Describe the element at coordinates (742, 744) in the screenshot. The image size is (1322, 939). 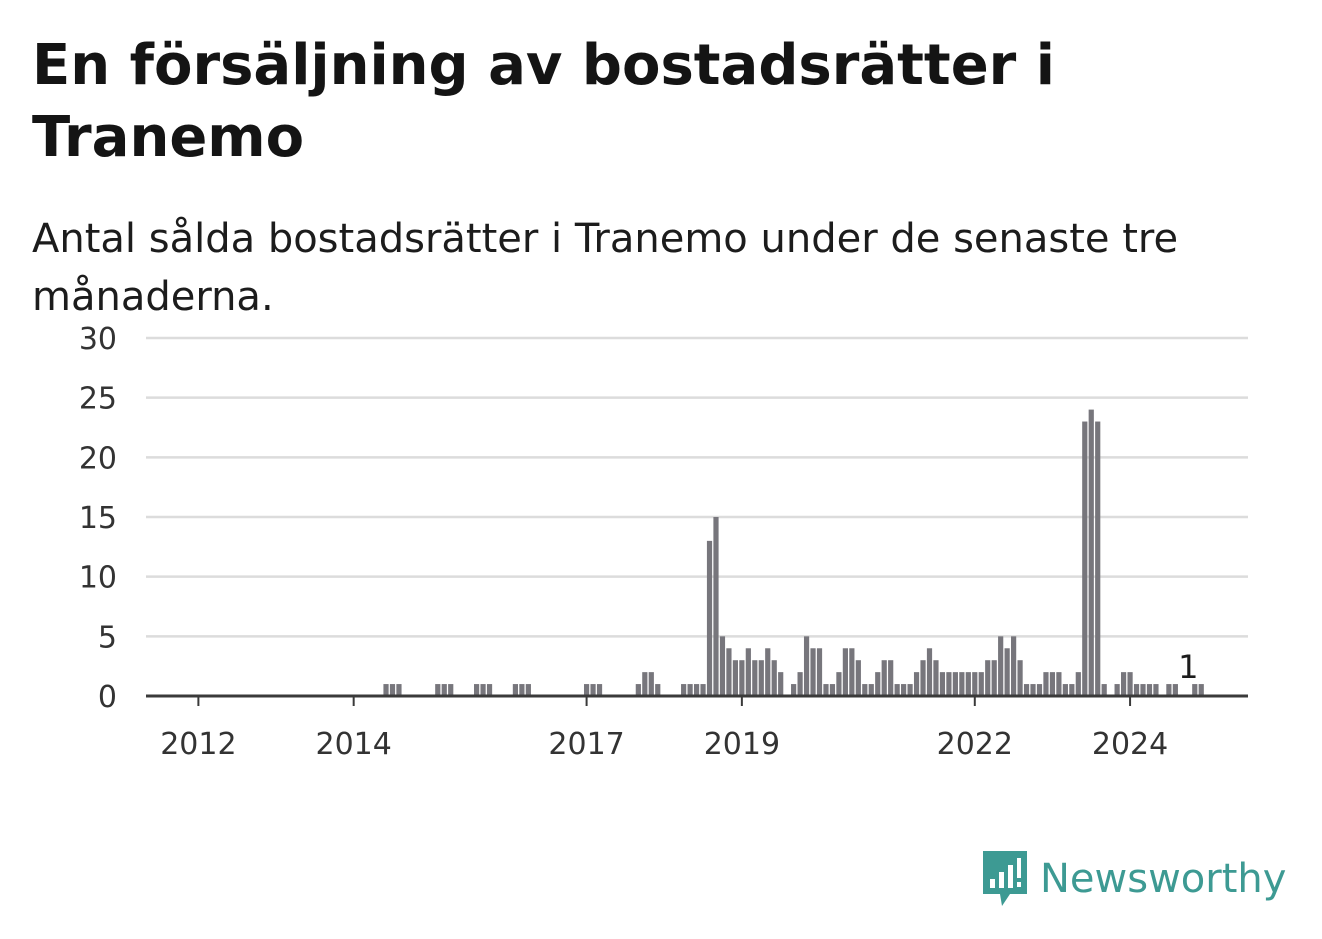
I see `x-tick-label: 2019` at that location.